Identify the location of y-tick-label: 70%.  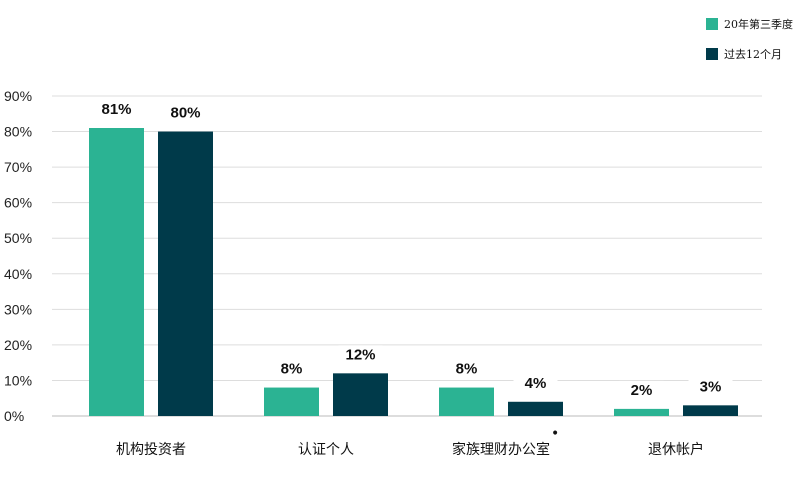
(18, 167).